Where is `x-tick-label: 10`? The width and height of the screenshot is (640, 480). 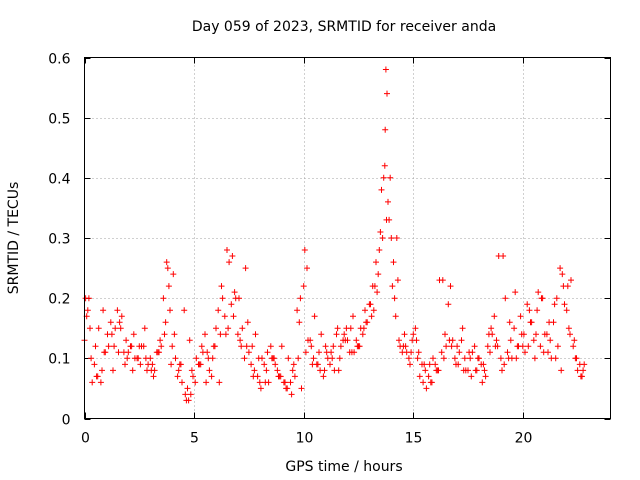
x-tick-label: 10 is located at coordinates (305, 439).